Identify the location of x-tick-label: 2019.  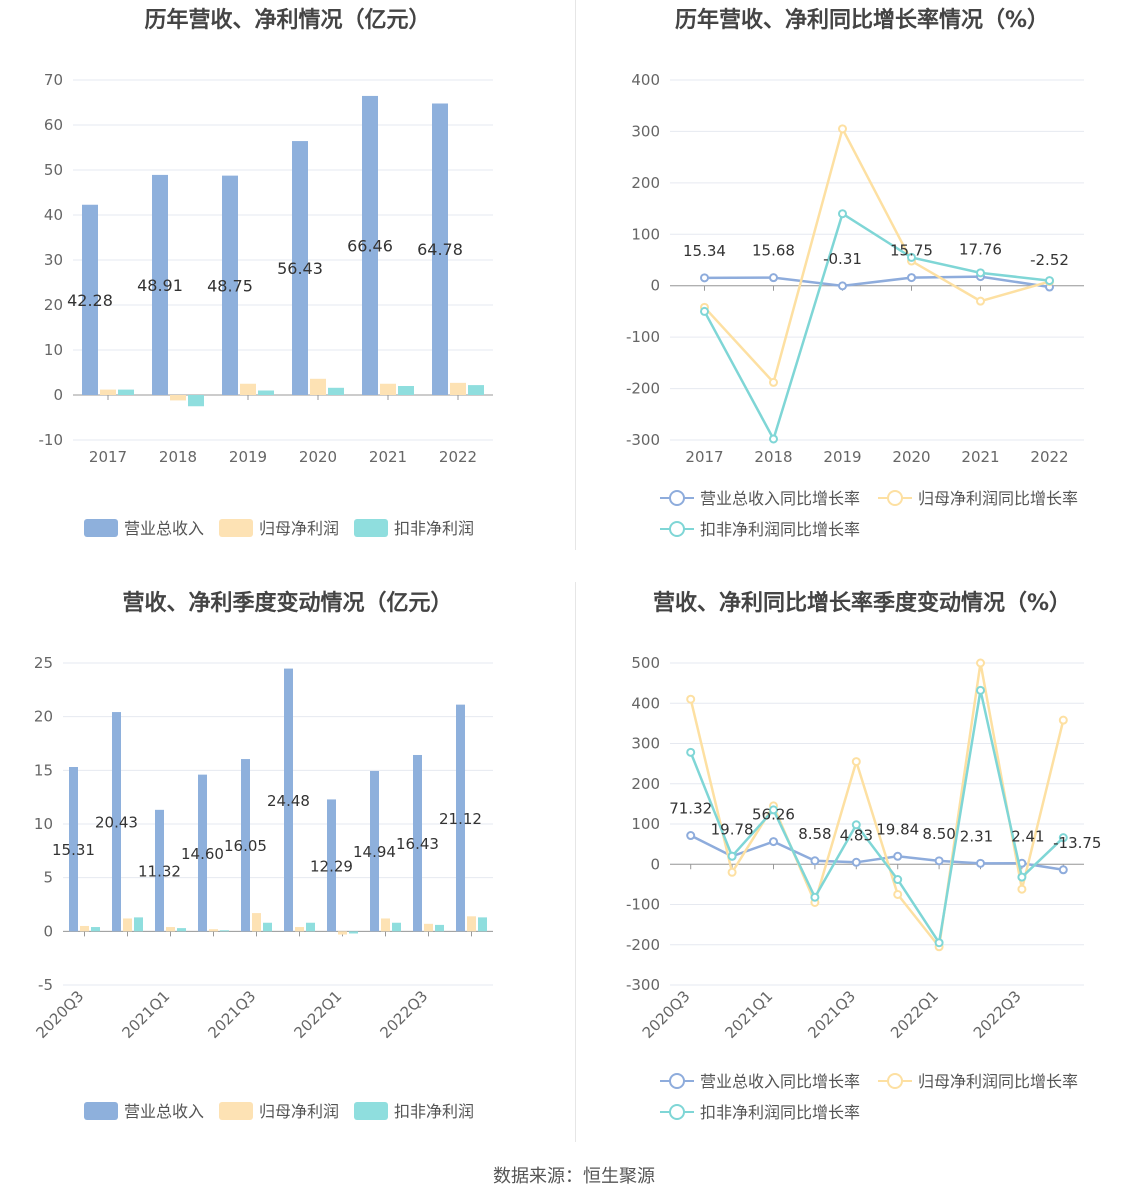
(842, 457).